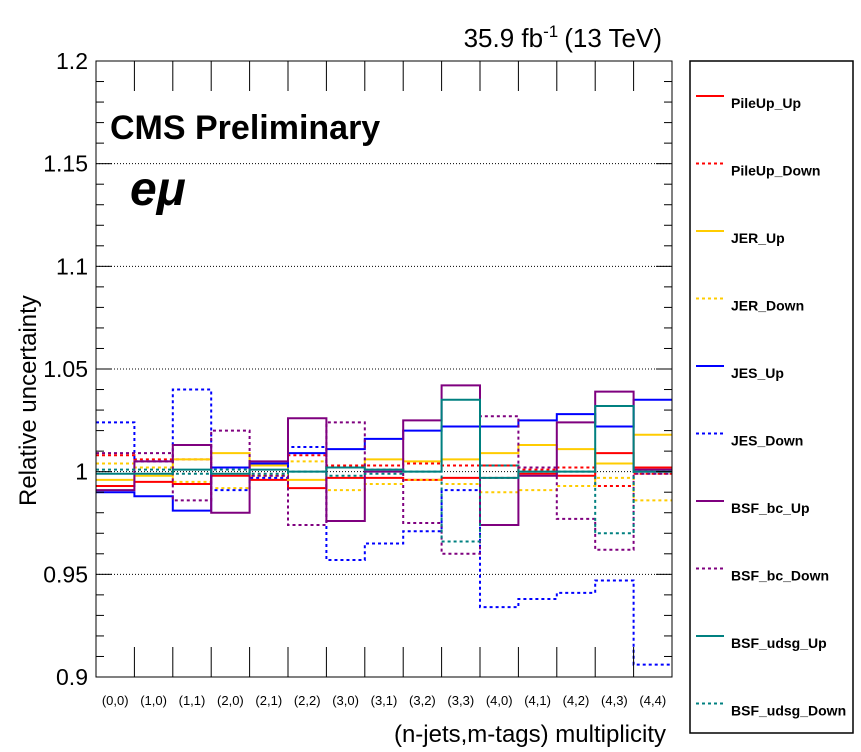 This screenshot has width=861, height=752. I want to click on series-jes-up, so click(384, 455).